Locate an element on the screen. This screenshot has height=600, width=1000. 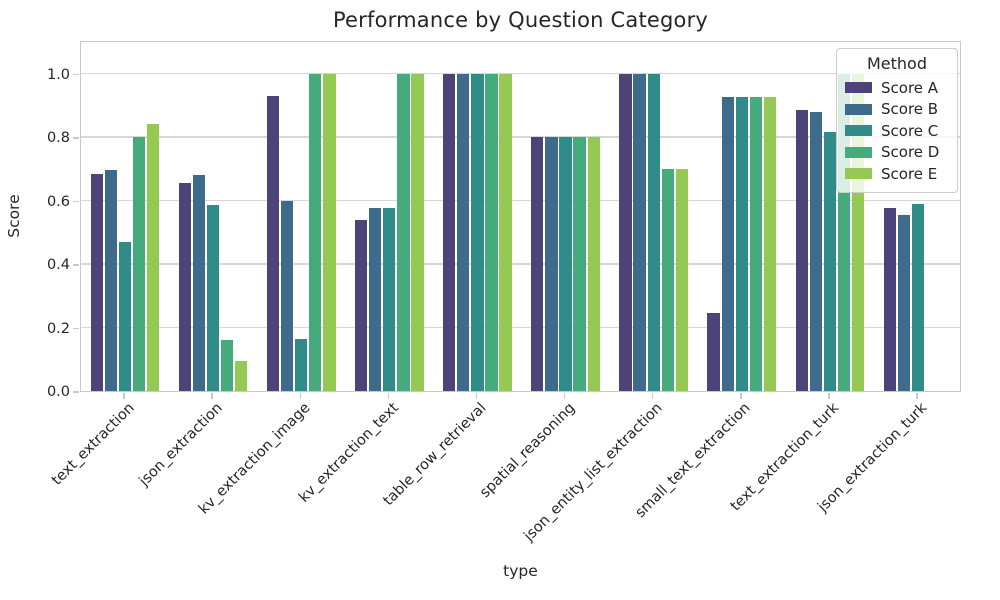
legend-label: Score B is located at coordinates (910, 109).